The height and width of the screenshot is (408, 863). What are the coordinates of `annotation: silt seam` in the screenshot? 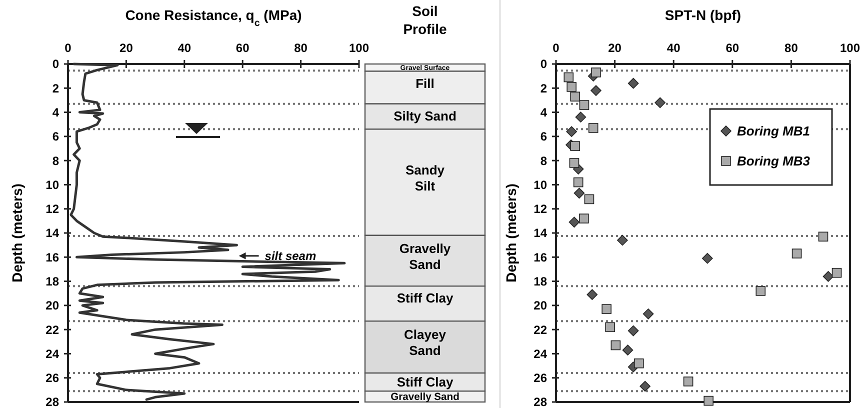 It's located at (290, 256).